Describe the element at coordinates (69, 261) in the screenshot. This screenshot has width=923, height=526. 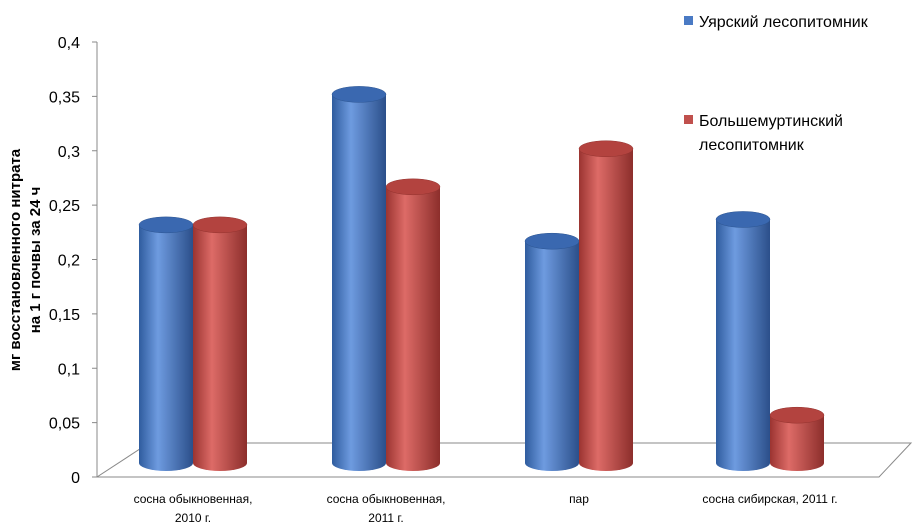
I see `y-tick-label: 0,2` at that location.